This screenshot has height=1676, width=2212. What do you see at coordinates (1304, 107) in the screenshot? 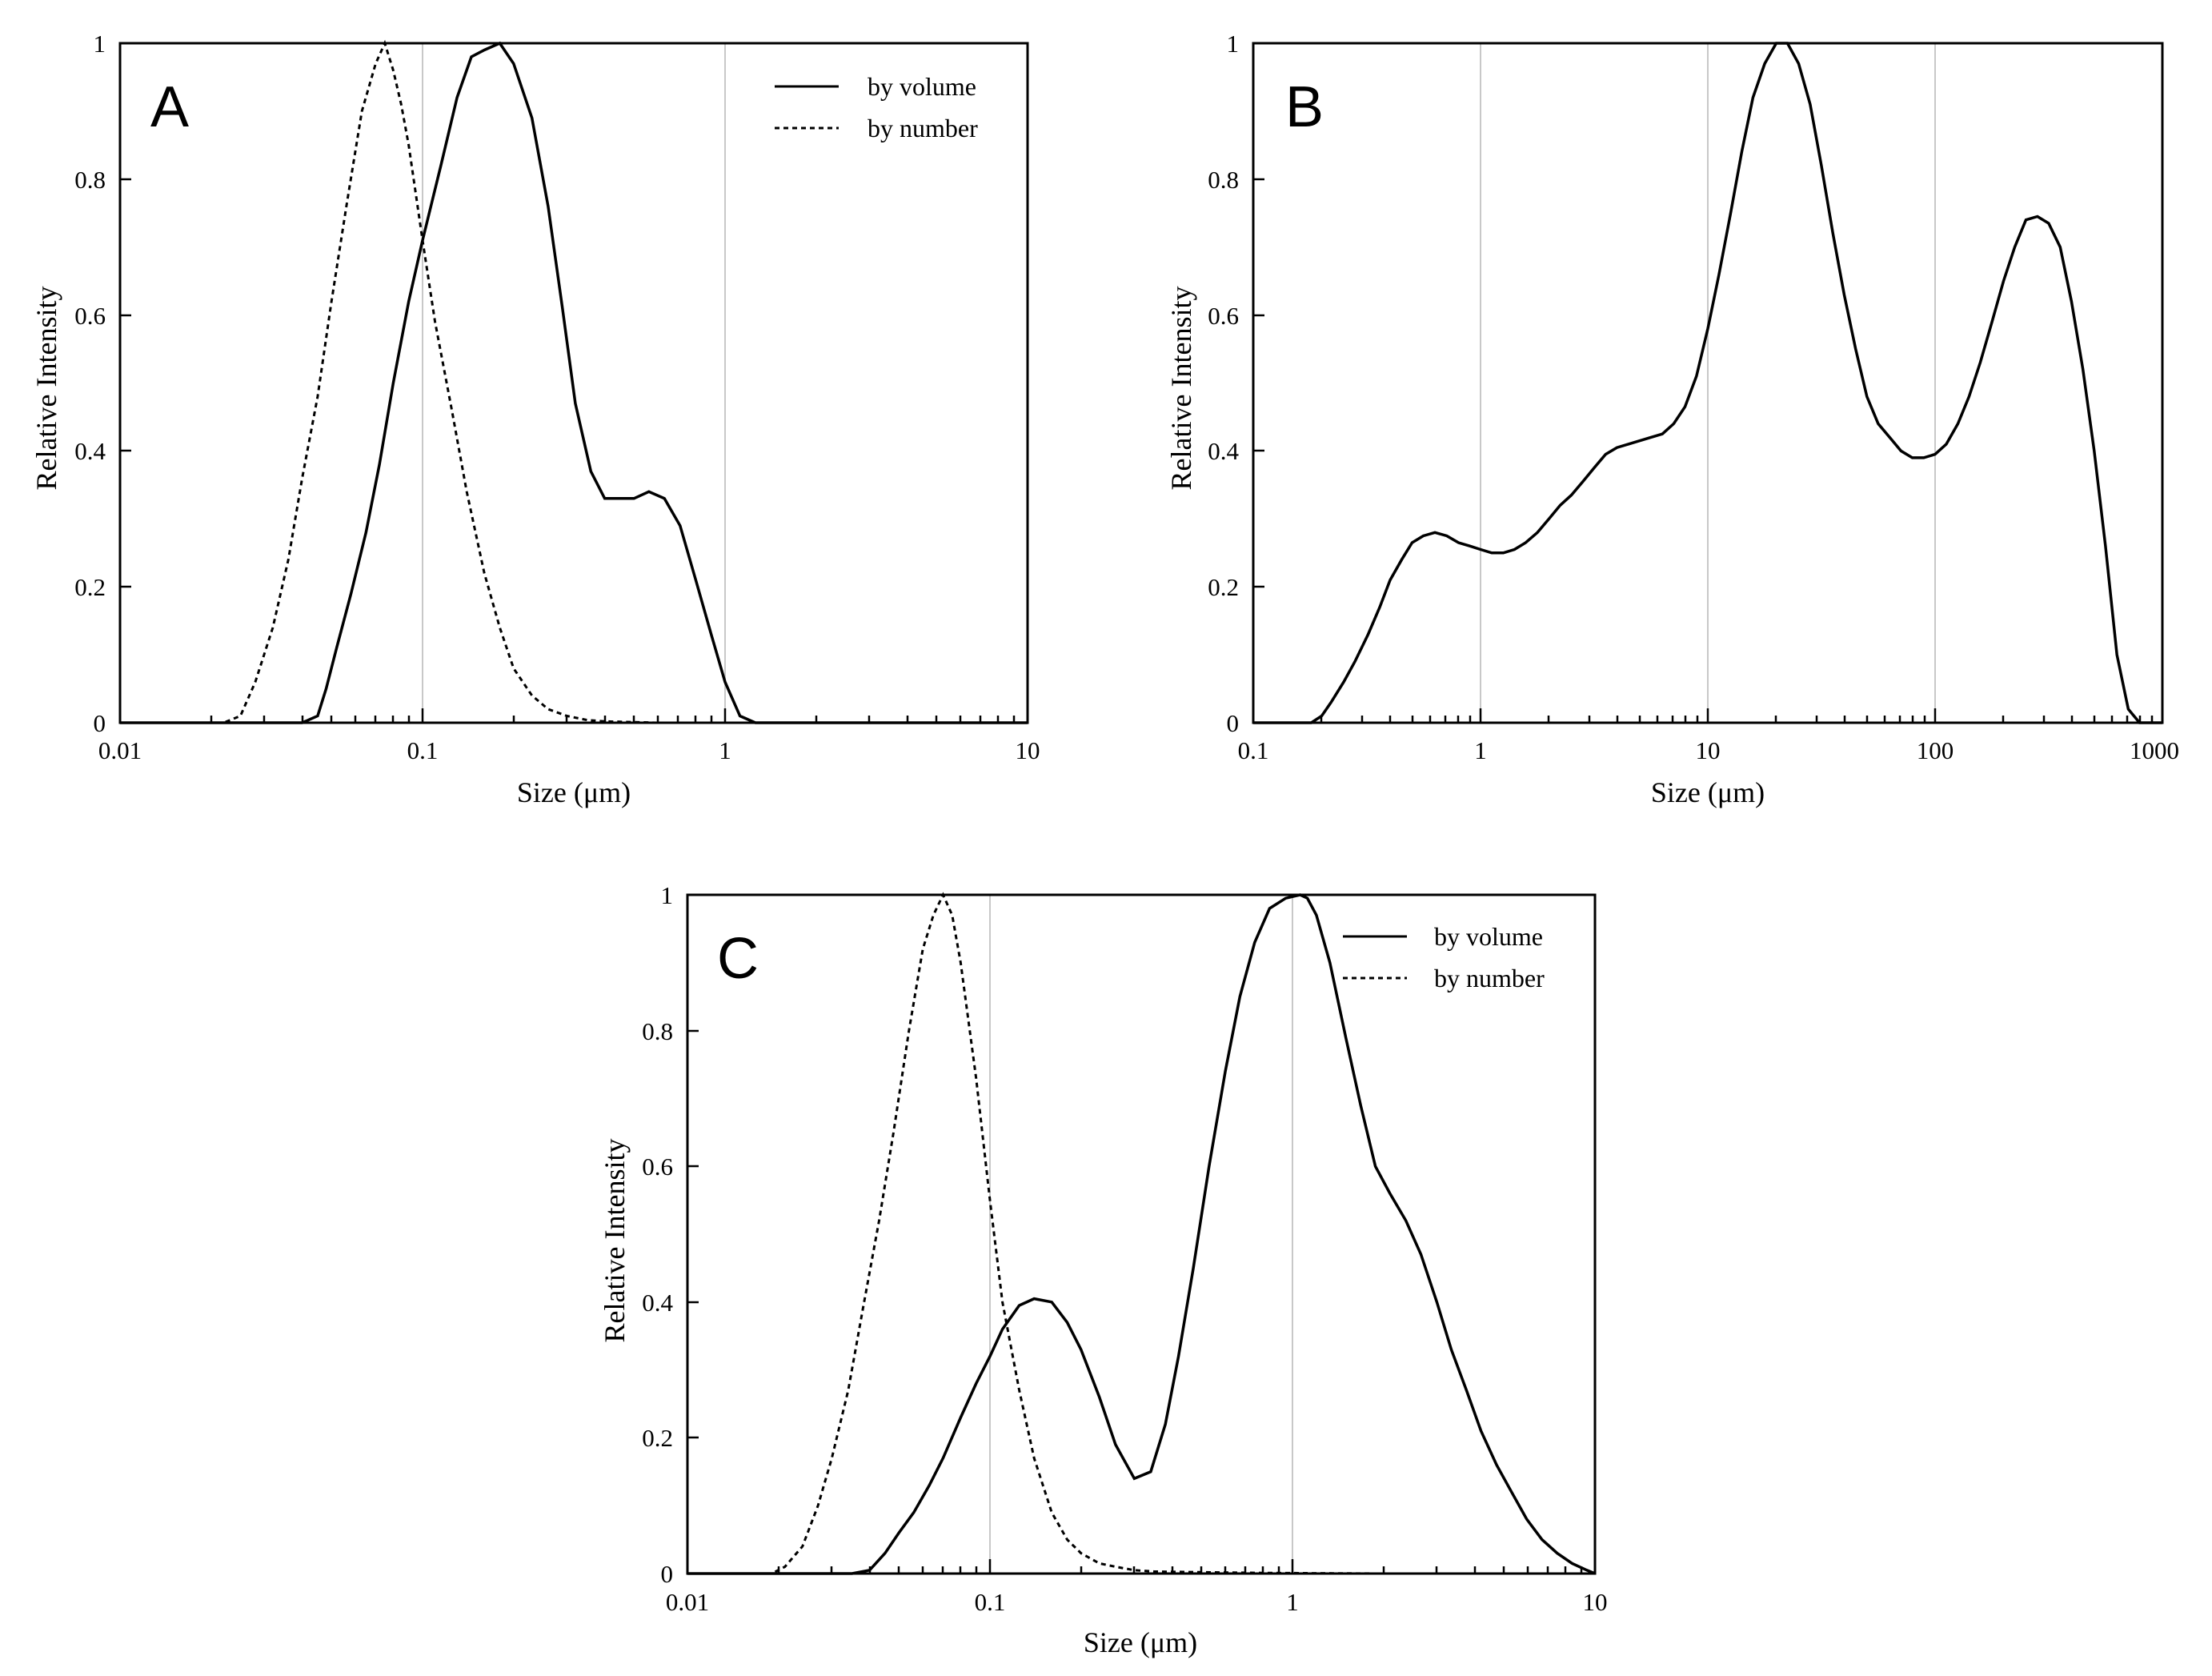
I see `panel-label-b: B` at bounding box center [1304, 107].